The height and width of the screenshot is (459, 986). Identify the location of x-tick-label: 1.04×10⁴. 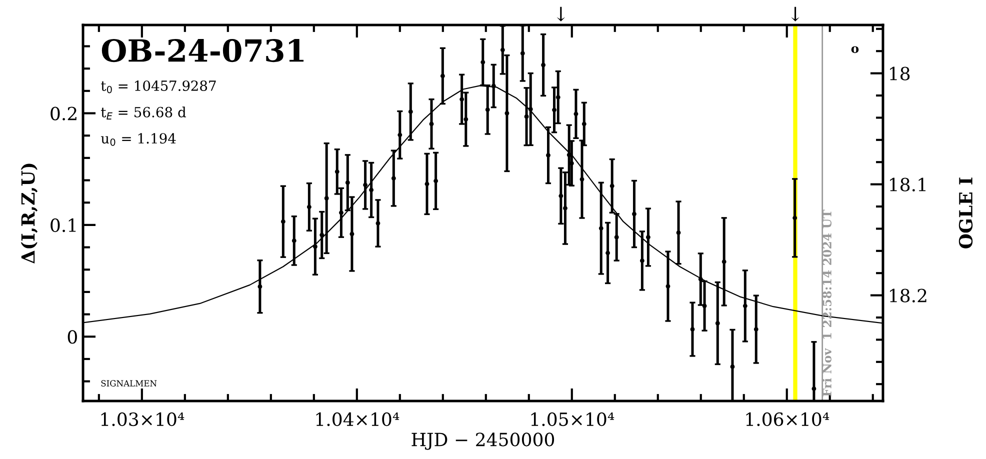
(358, 419).